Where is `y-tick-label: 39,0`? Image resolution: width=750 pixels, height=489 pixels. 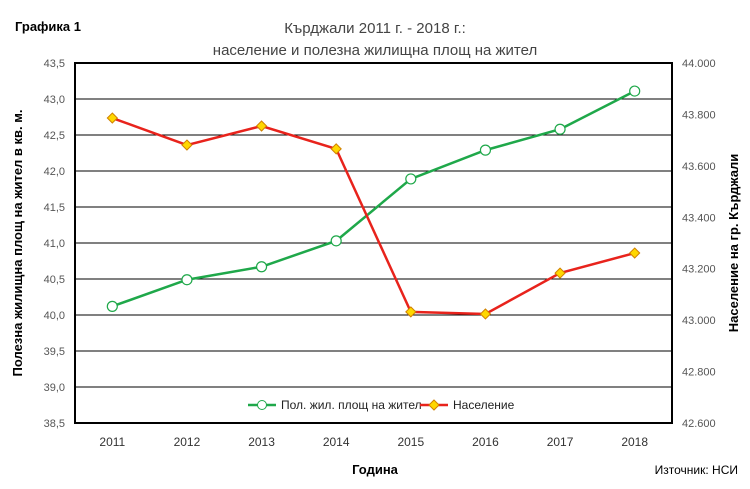 y-tick-label: 39,0 is located at coordinates (54, 388).